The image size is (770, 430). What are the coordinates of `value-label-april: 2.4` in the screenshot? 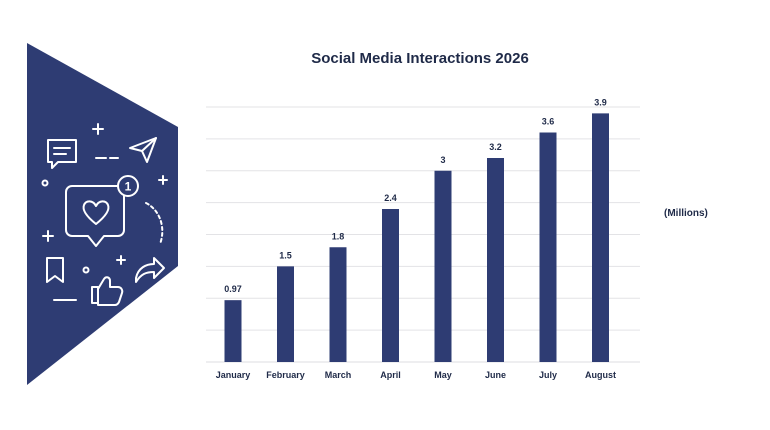 It's located at (390, 198).